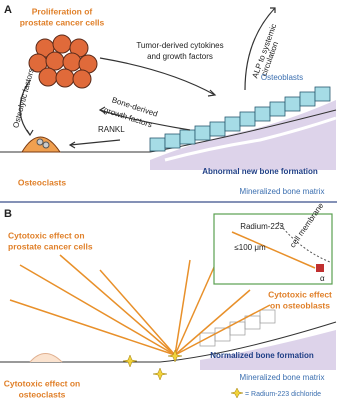 Image resolution: width=337 pixels, height=402 pixels. Describe the element at coordinates (183, 374) in the screenshot. I see `radium-stars` at that location.